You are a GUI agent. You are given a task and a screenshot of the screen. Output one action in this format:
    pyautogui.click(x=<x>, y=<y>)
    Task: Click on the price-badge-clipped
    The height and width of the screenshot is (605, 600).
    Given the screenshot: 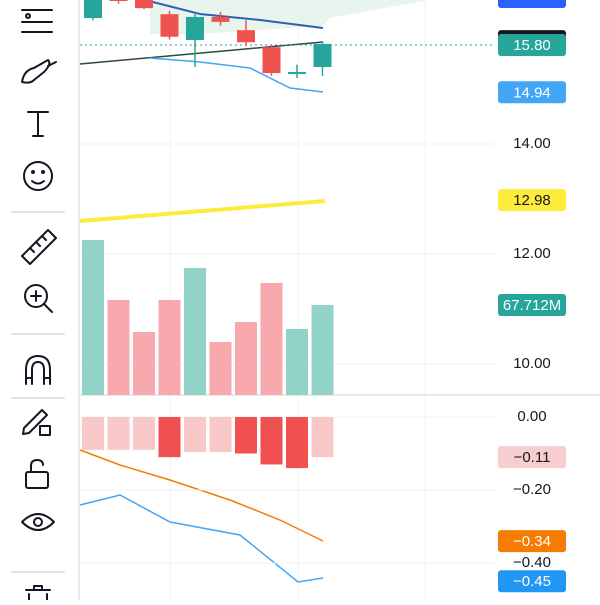 What is the action you would take?
    pyautogui.click(x=532, y=4)
    